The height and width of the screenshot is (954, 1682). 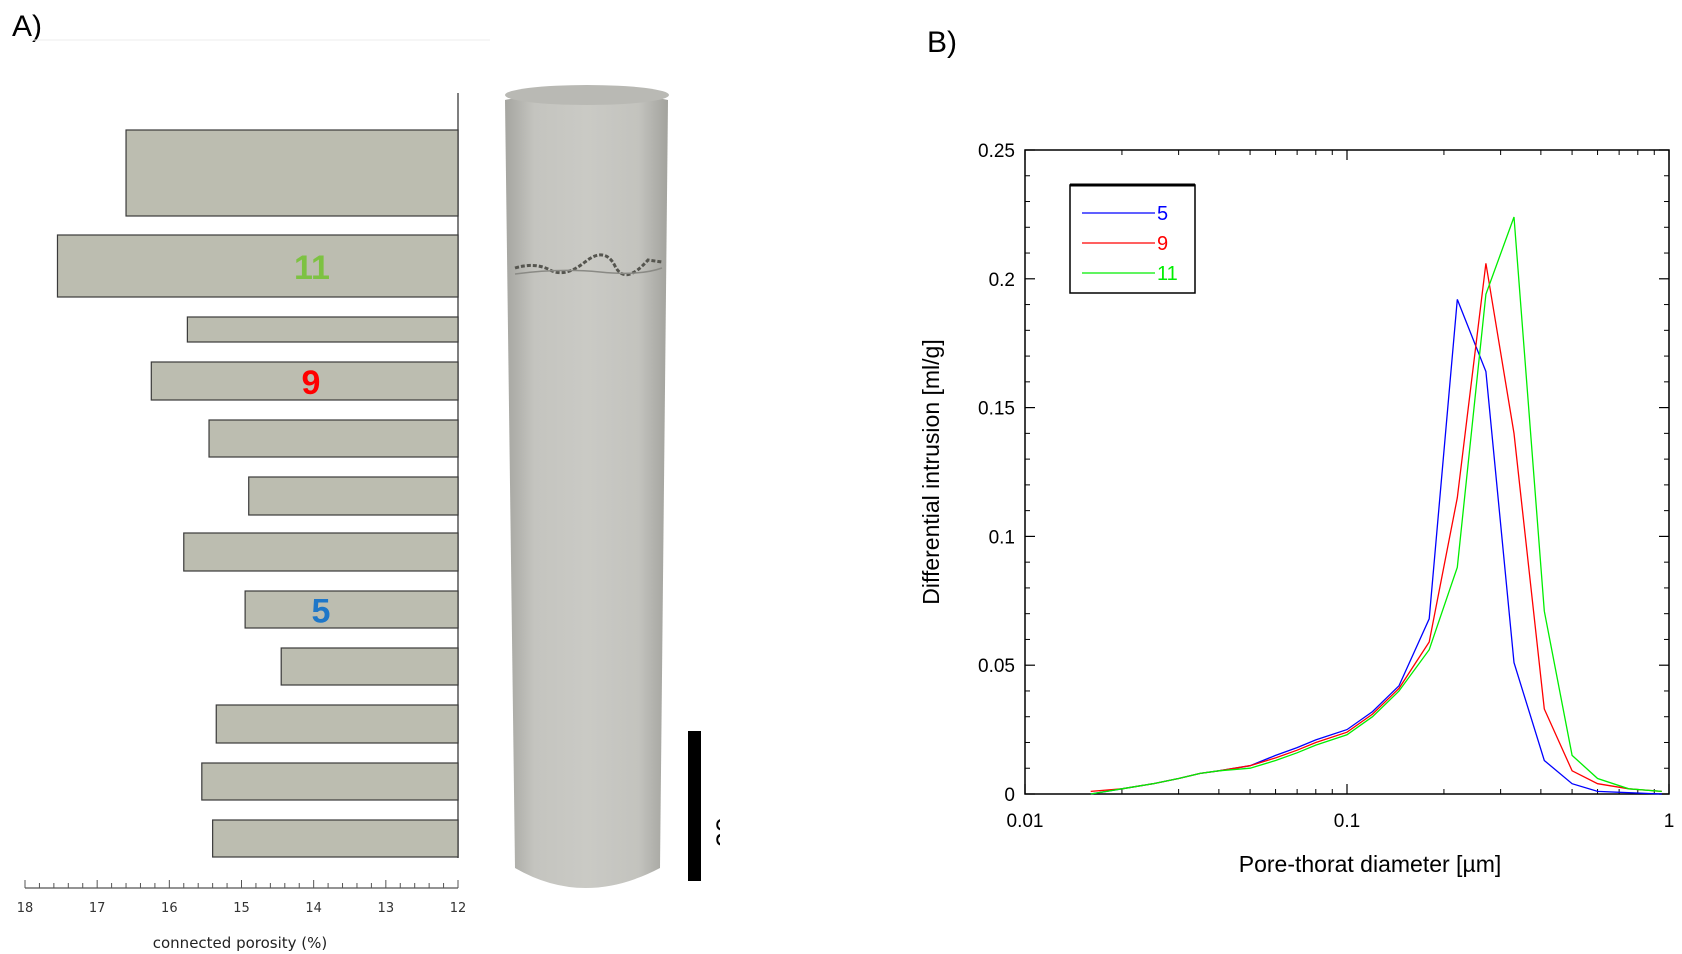 What do you see at coordinates (321, 612) in the screenshot?
I see `bar-sample-label: 5` at bounding box center [321, 612].